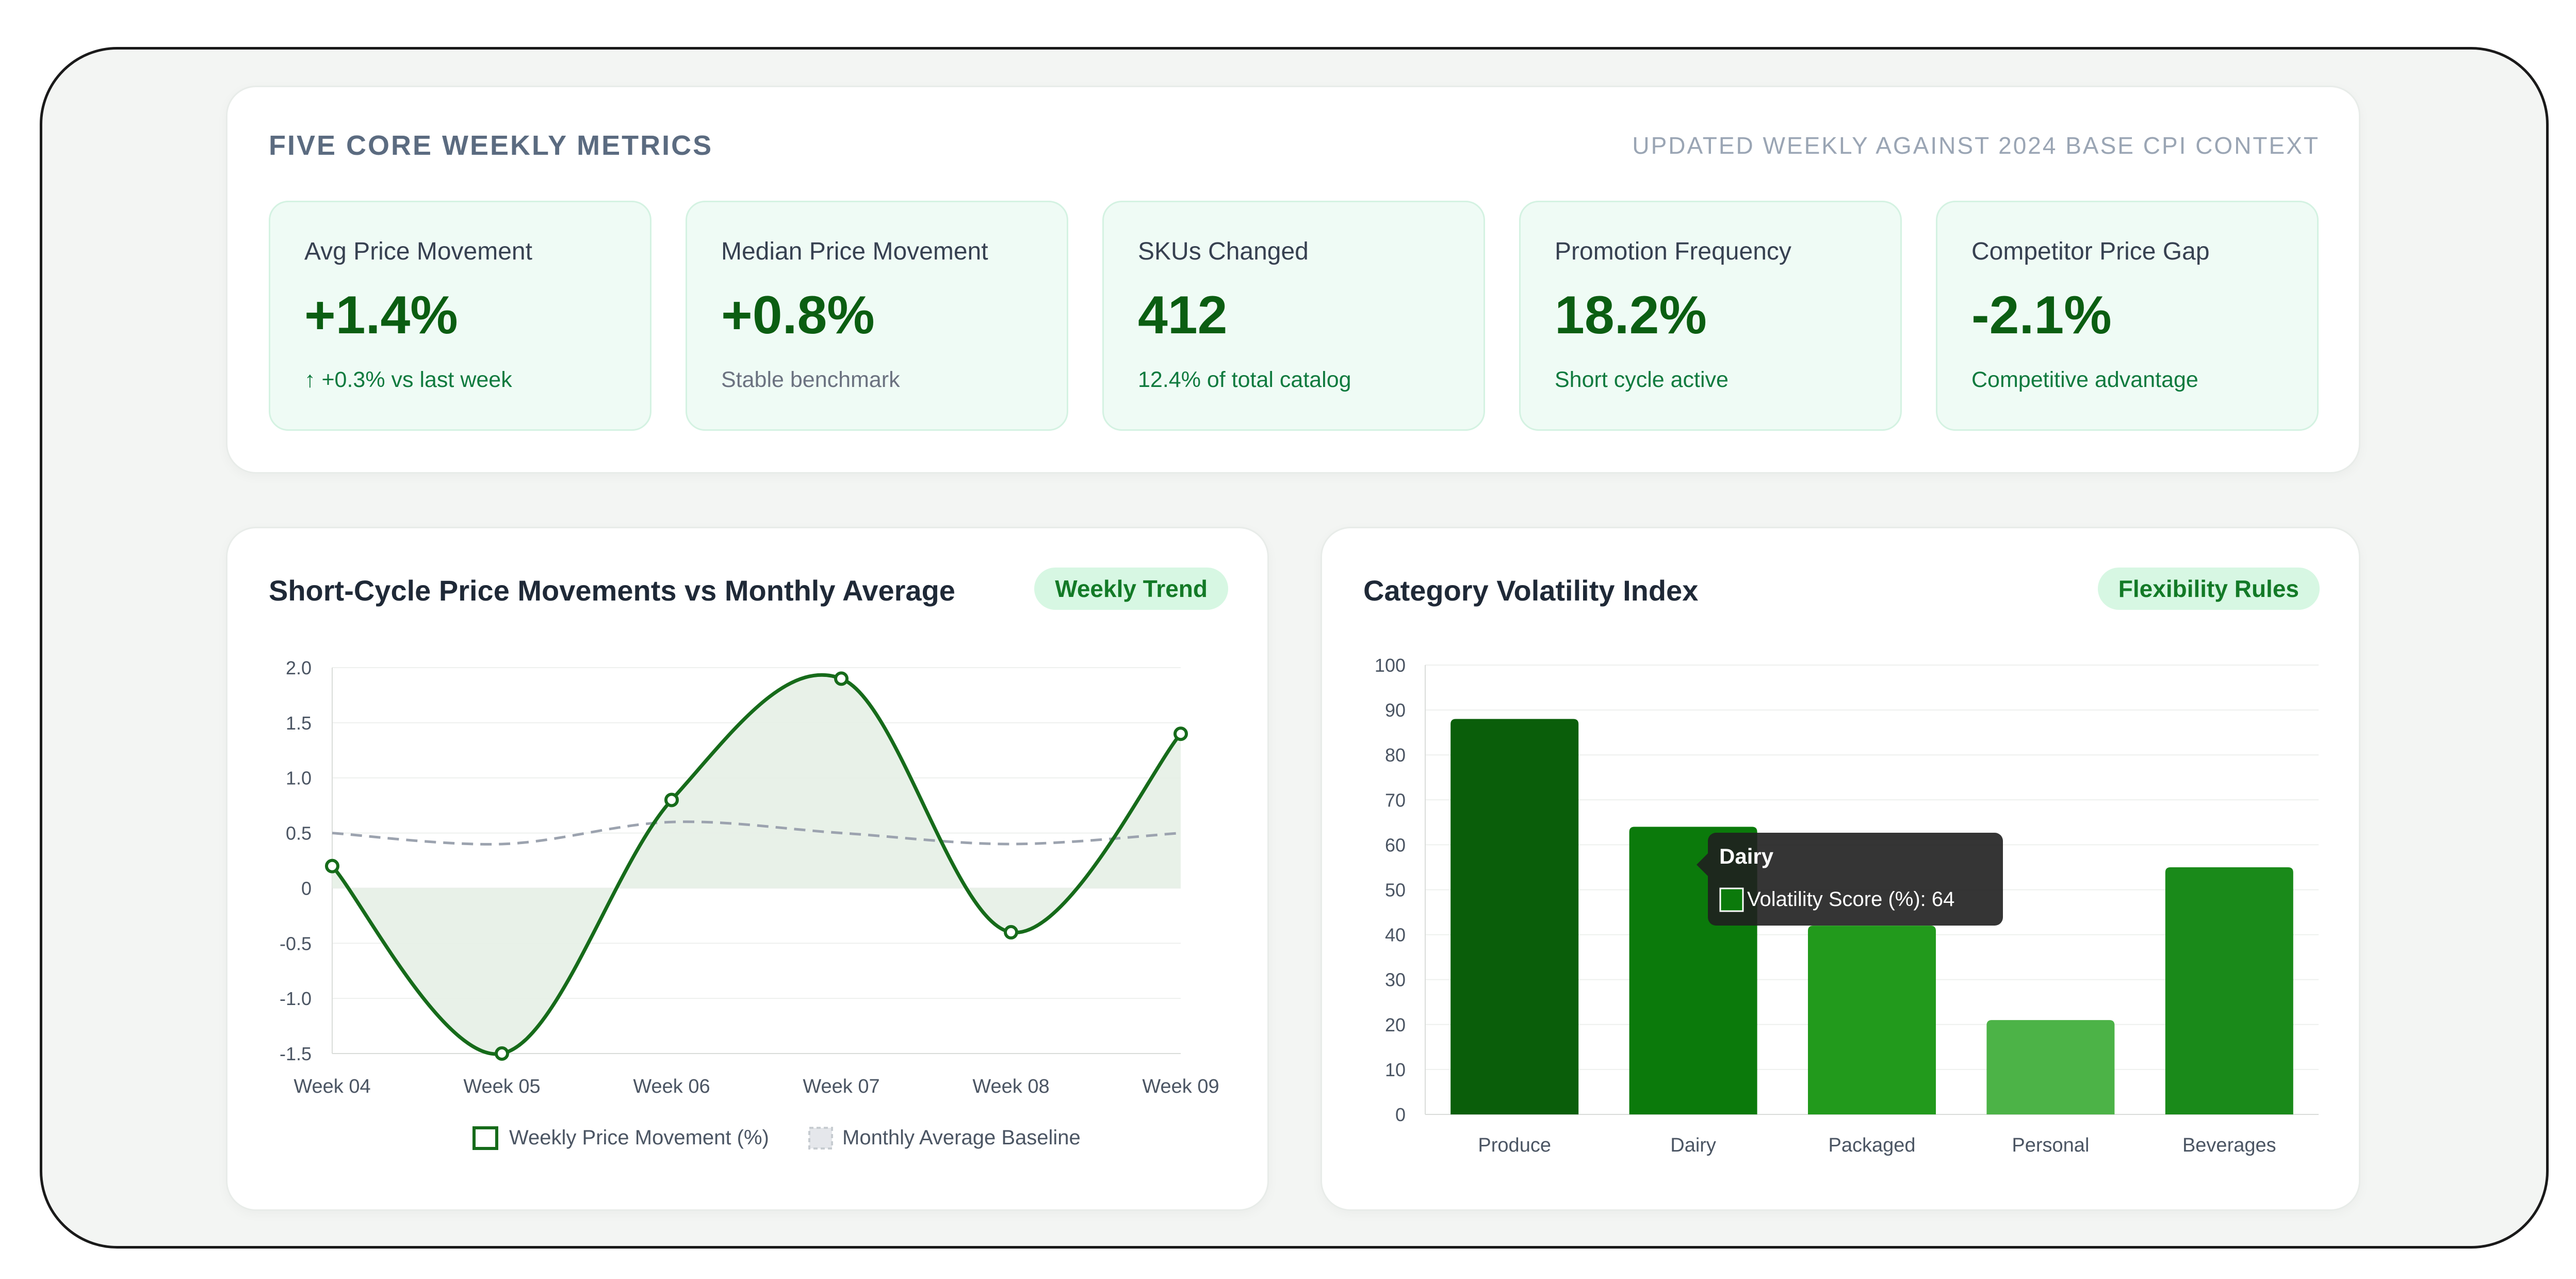  What do you see at coordinates (1391, 666) in the screenshot?
I see `y-tick-label: 100` at bounding box center [1391, 666].